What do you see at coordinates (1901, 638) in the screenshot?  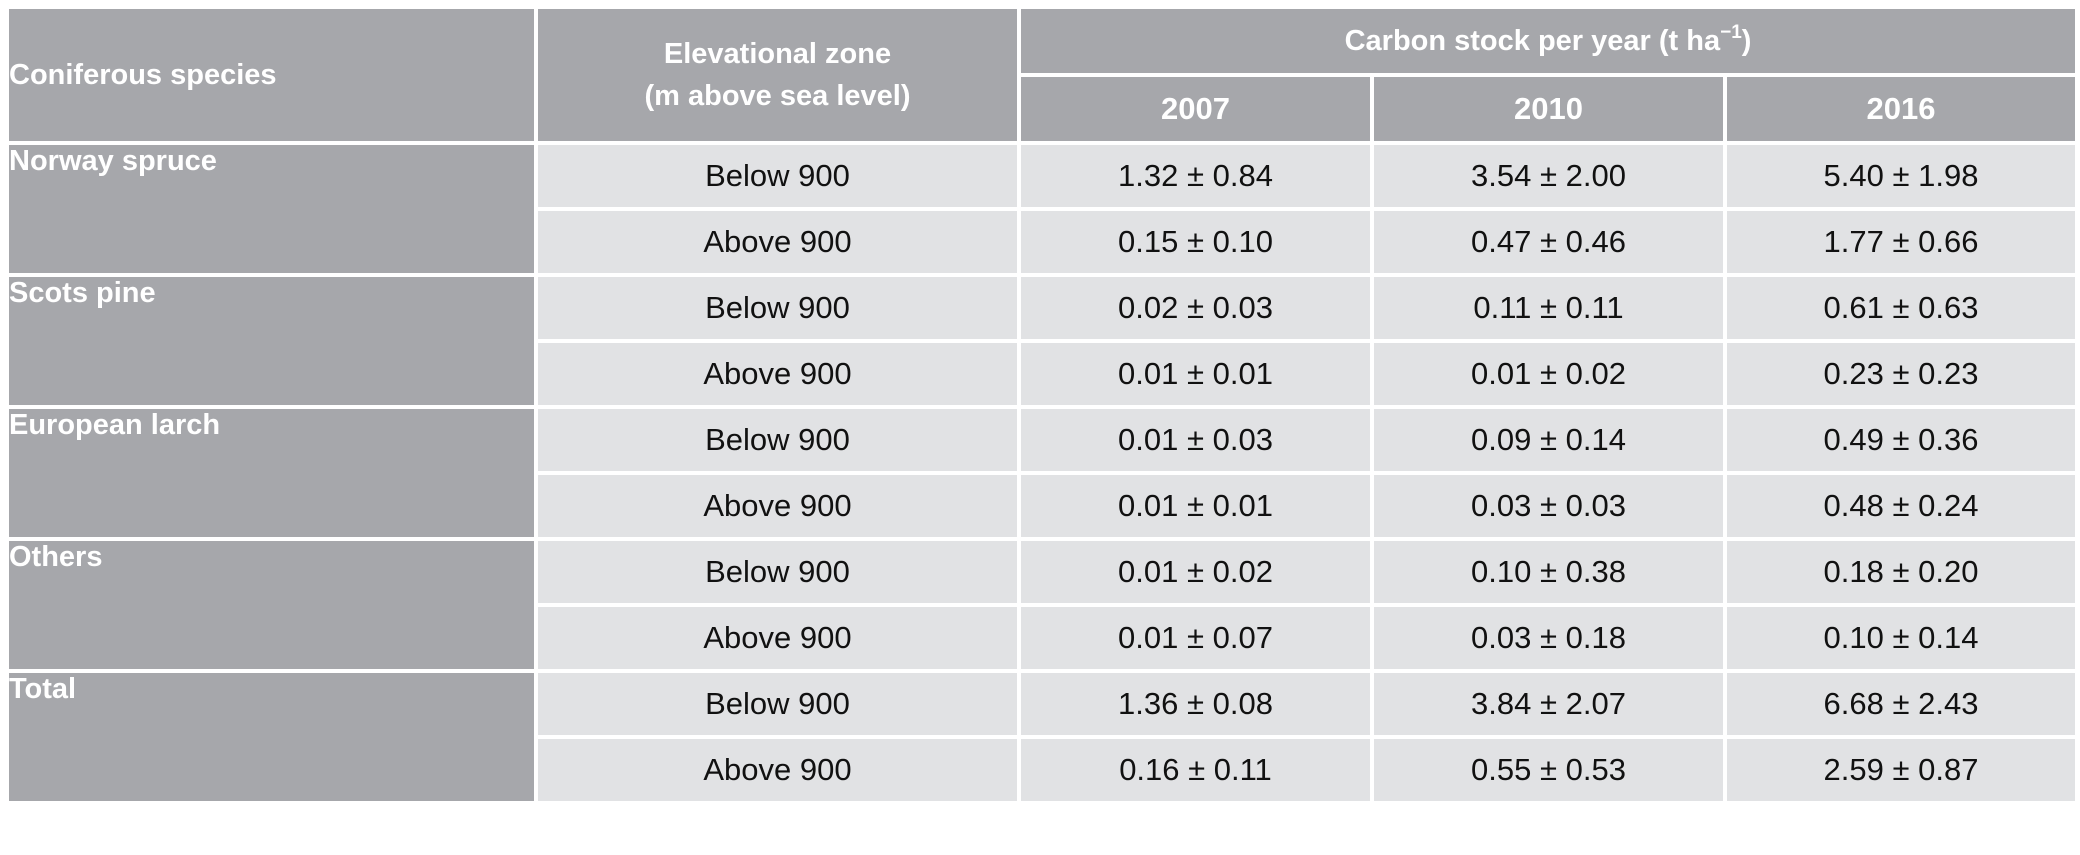 I see `value-2016-cell: 0.10 ± 0.14` at bounding box center [1901, 638].